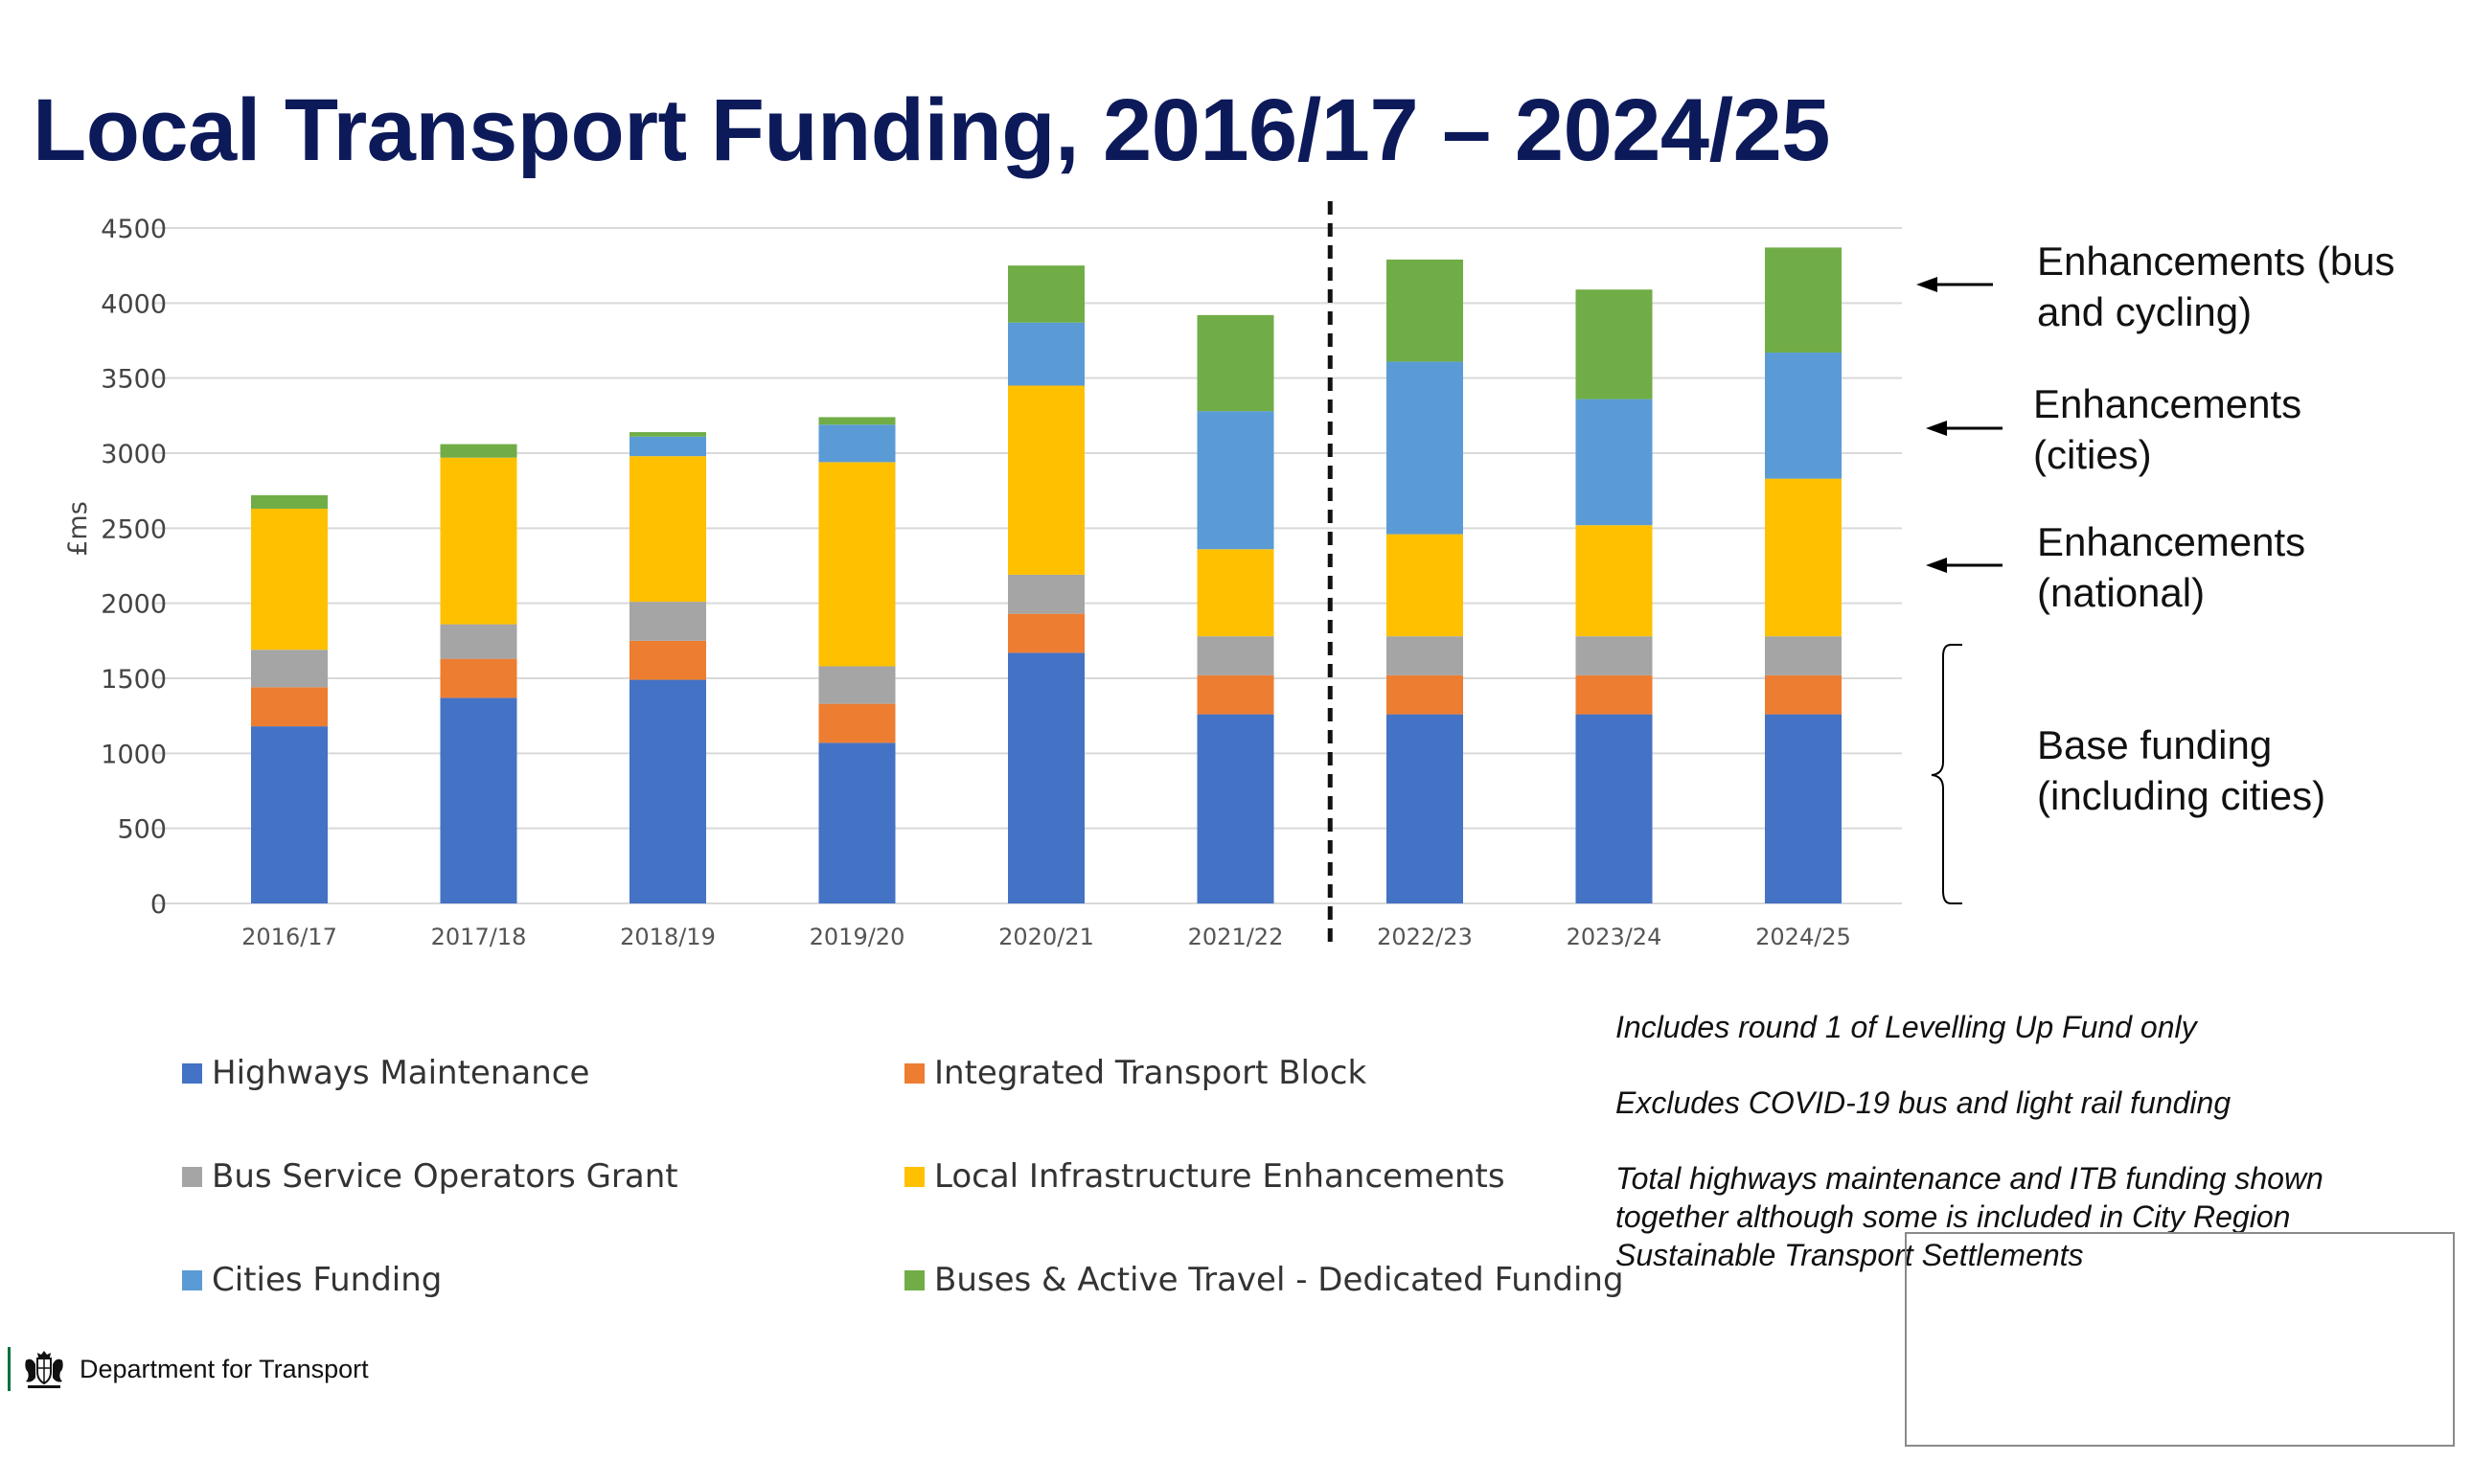 Image resolution: width=2472 pixels, height=1484 pixels. What do you see at coordinates (857, 937) in the screenshot?
I see `x-tick-label: 2019/20` at bounding box center [857, 937].